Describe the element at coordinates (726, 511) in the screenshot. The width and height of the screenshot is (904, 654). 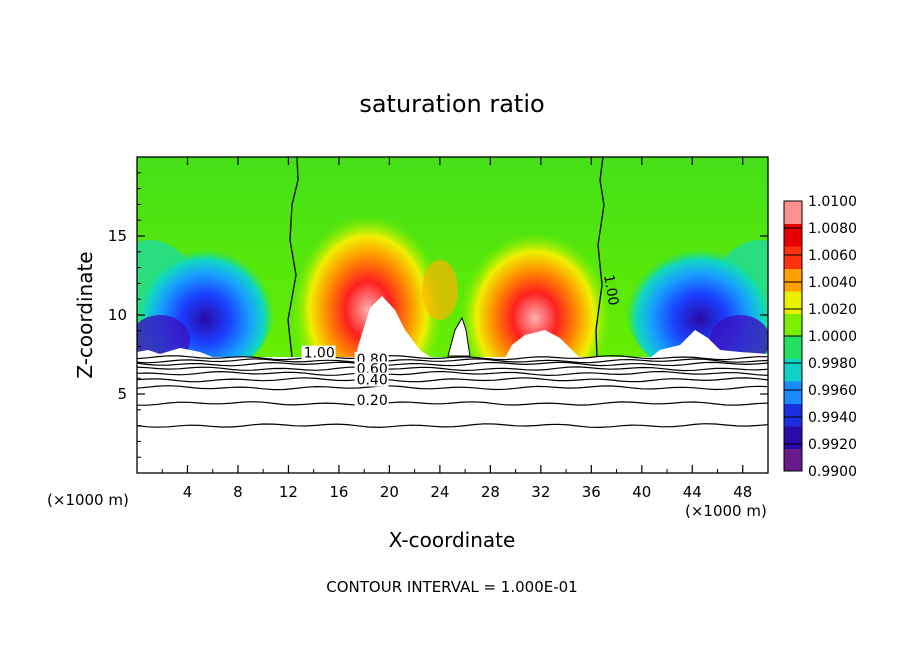
I see `x-unit-right: (×1000 m)` at that location.